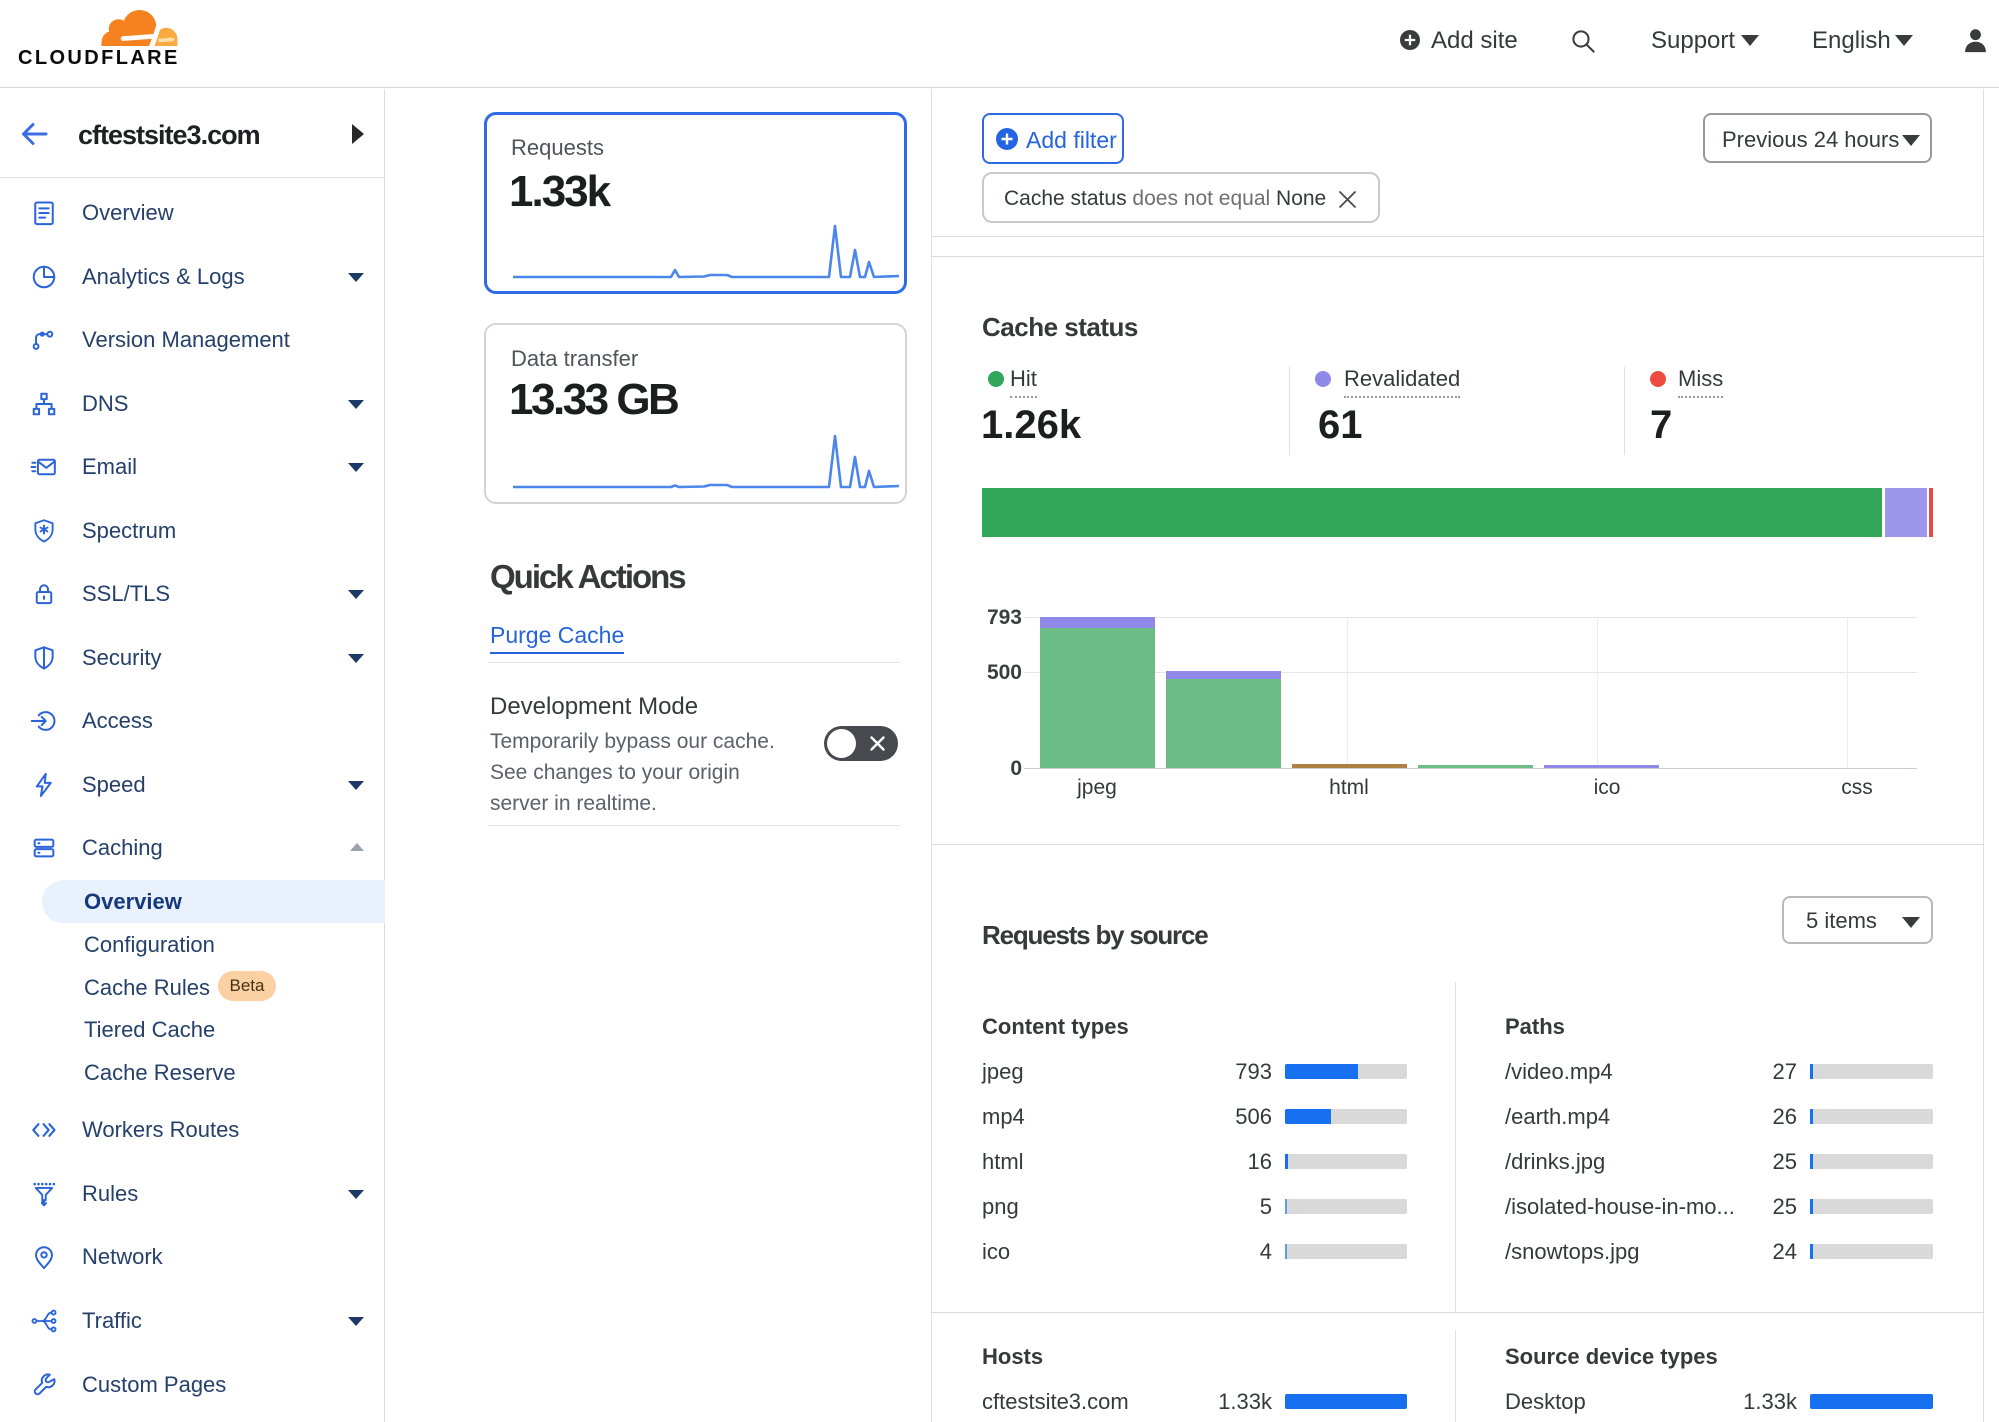  I want to click on svg-text: CLOUDFLARE, so click(99, 58).